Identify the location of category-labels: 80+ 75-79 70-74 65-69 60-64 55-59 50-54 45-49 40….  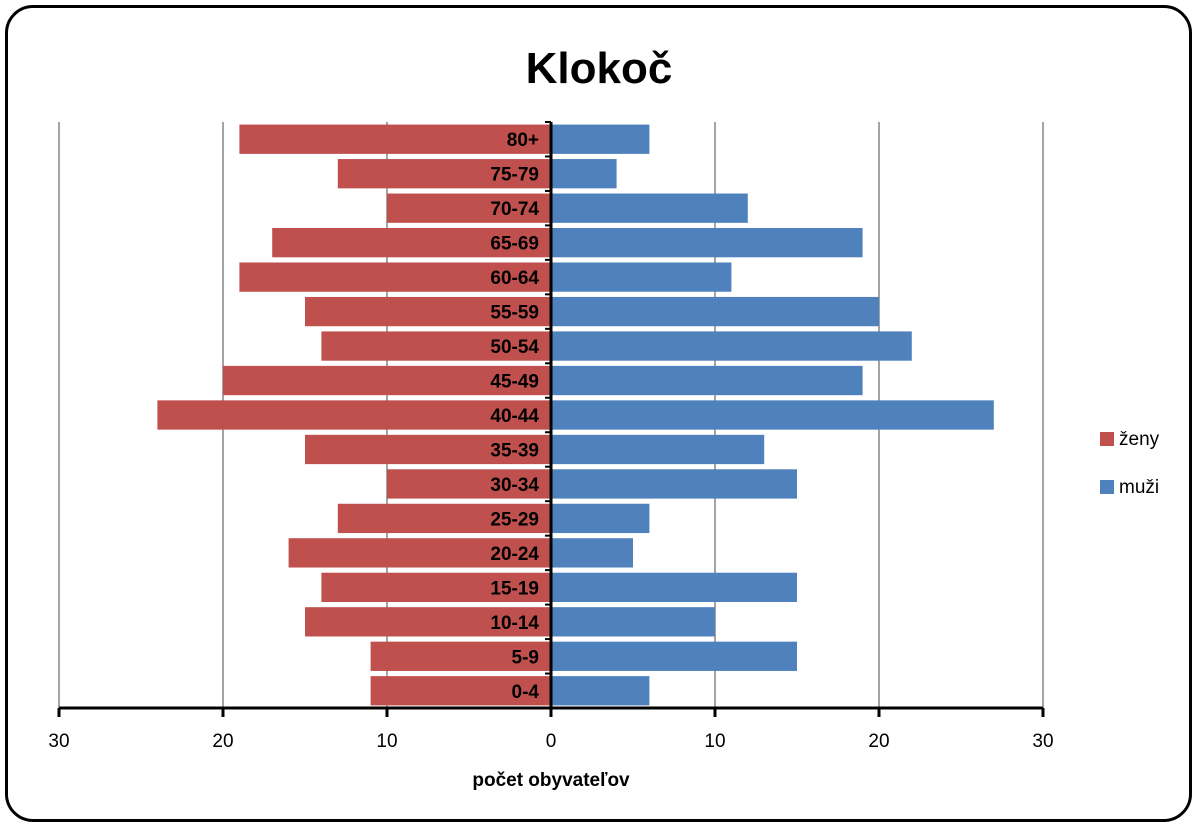
(514, 416).